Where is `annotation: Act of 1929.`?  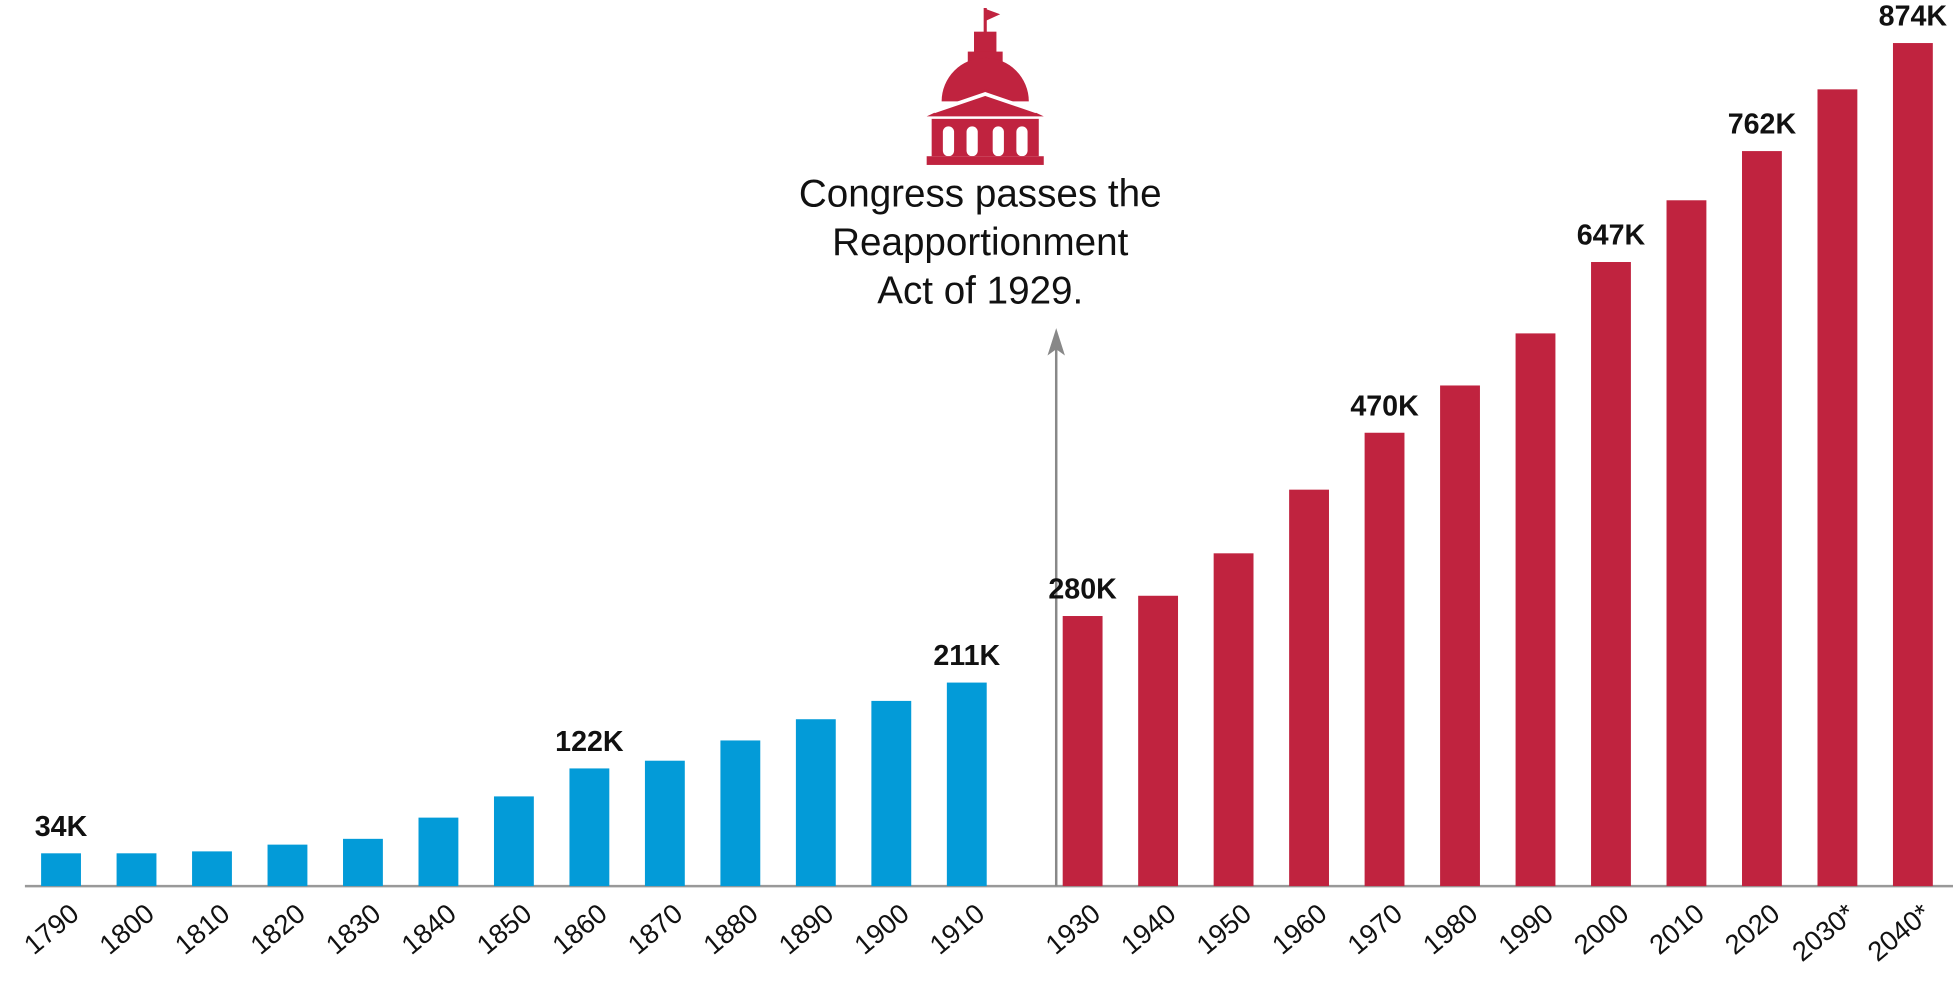 annotation: Act of 1929. is located at coordinates (980, 290).